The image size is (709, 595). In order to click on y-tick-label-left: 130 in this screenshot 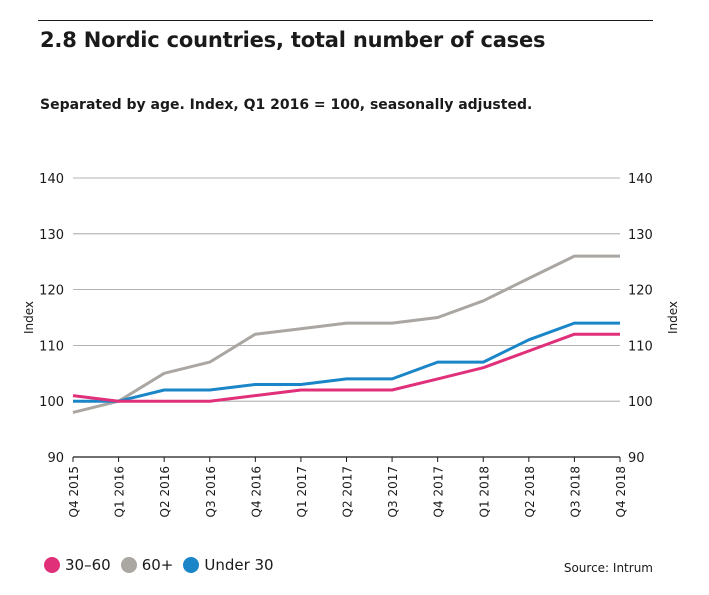, I will do `click(51, 235)`.